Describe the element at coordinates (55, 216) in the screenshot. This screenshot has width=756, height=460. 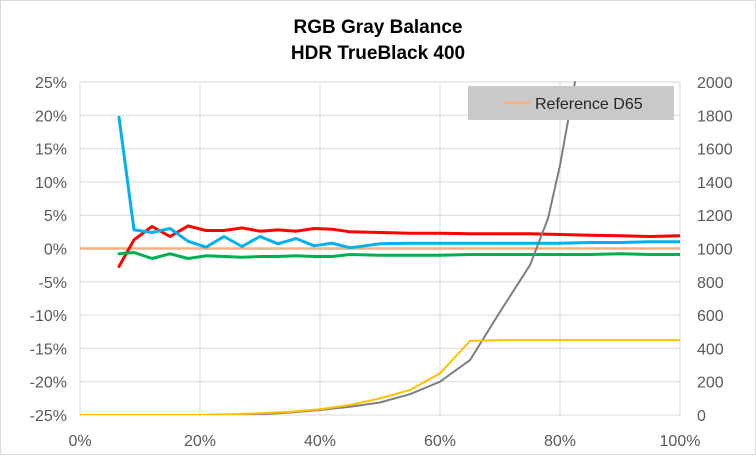
I see `y-left-tick-label: 5%` at that location.